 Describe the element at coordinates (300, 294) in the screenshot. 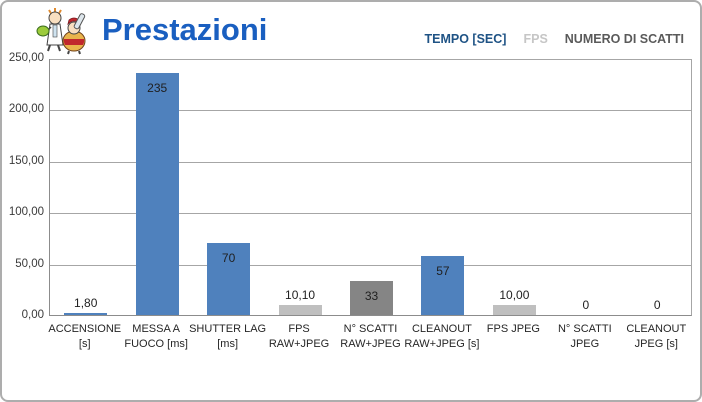

I see `bar-value-label: 10,10` at that location.